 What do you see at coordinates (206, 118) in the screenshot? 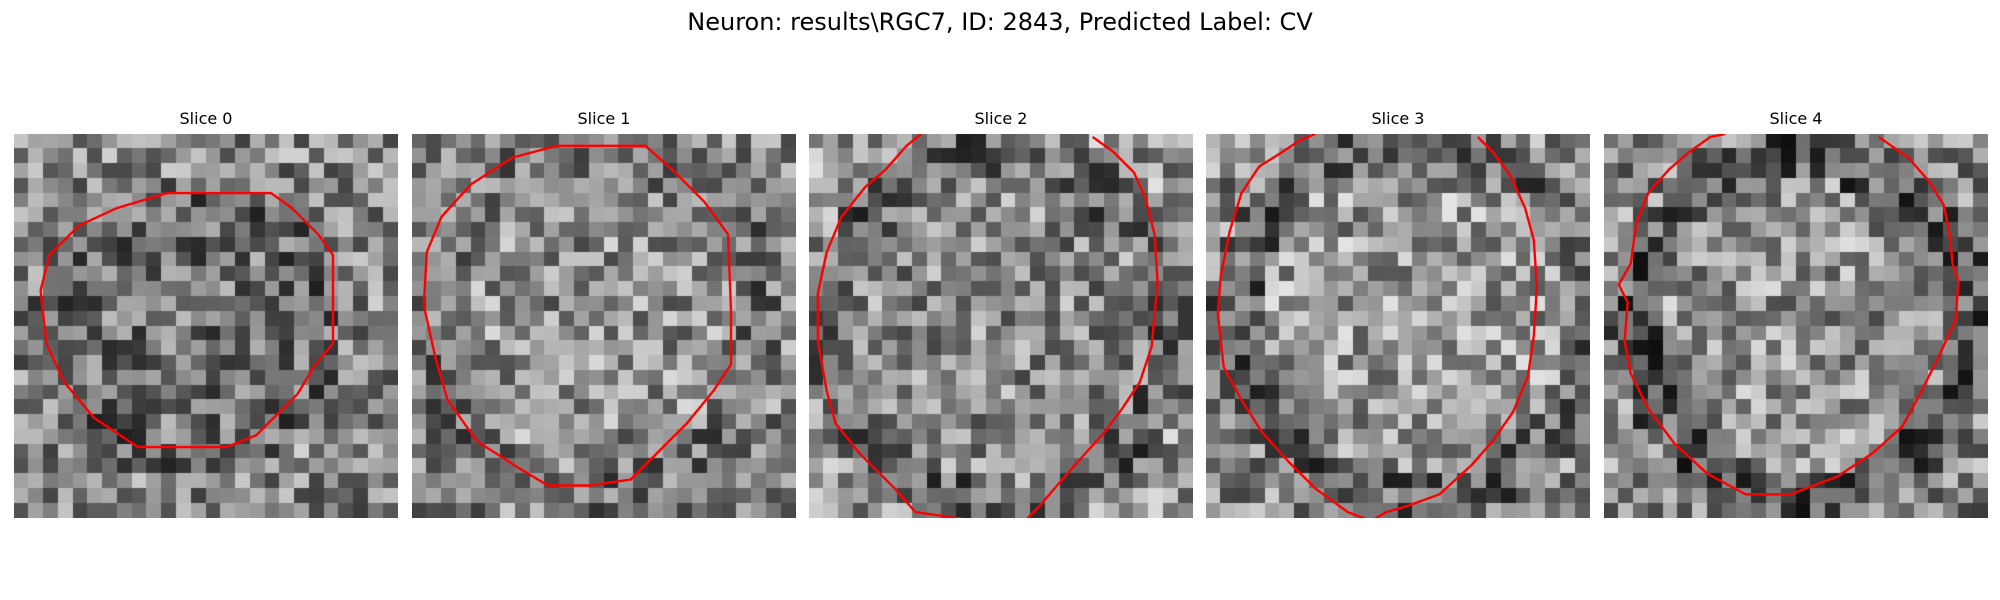
I see `slice-title: Slice 0` at bounding box center [206, 118].